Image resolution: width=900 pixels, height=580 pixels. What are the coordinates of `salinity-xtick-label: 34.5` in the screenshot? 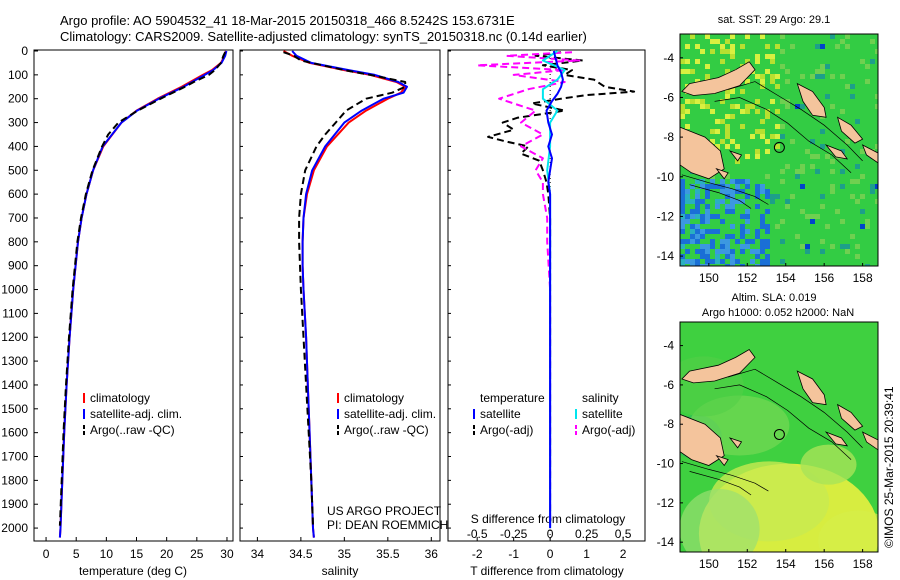 It's located at (301, 554).